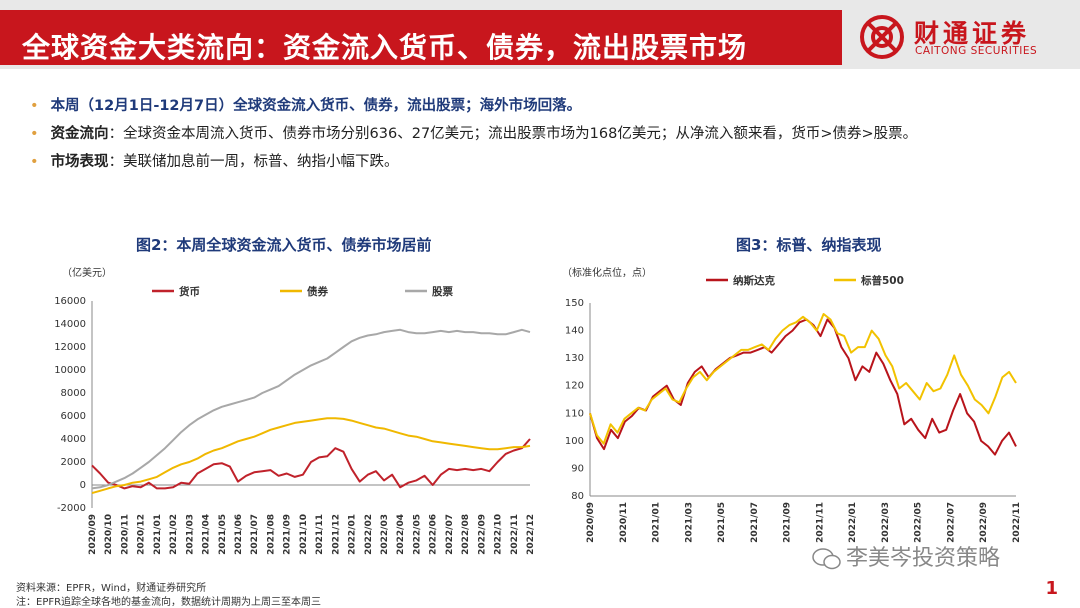  Describe the element at coordinates (923, 558) in the screenshot. I see `watermark-text: 李美岑投资策略` at that location.